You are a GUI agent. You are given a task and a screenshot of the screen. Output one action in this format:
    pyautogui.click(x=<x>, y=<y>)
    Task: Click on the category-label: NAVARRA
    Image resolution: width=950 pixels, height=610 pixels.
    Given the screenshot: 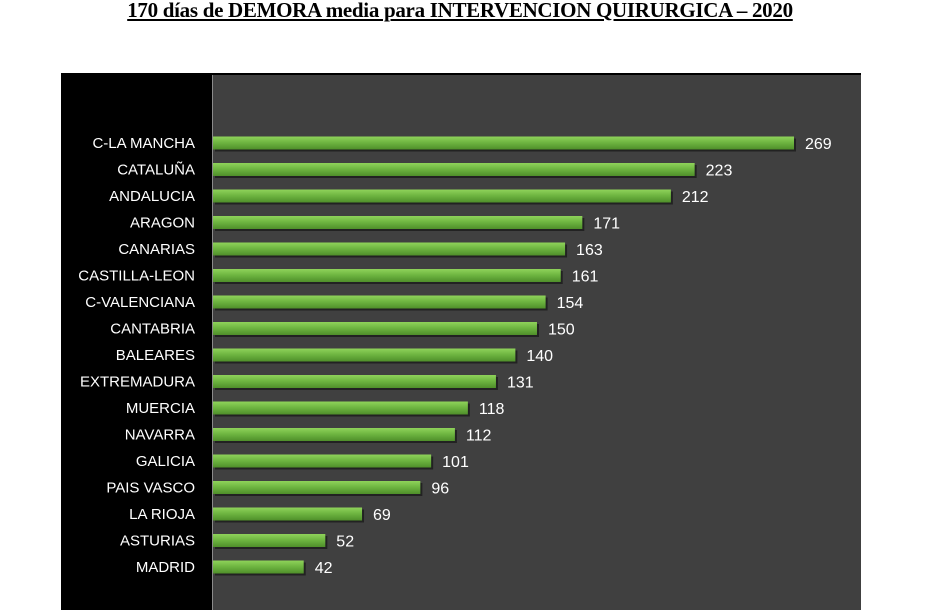 What is the action you would take?
    pyautogui.click(x=160, y=435)
    